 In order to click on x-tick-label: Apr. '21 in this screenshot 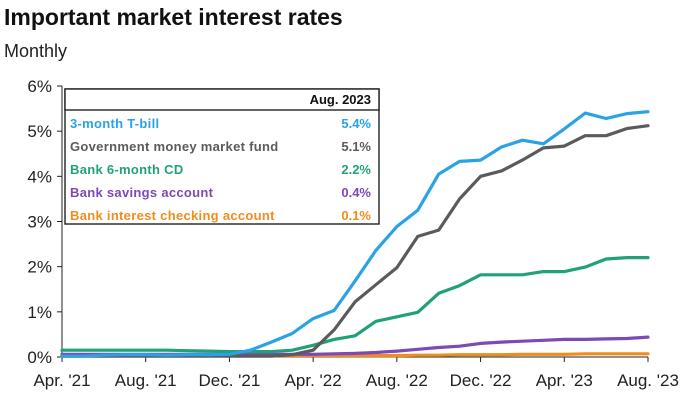, I will do `click(61, 380)`.